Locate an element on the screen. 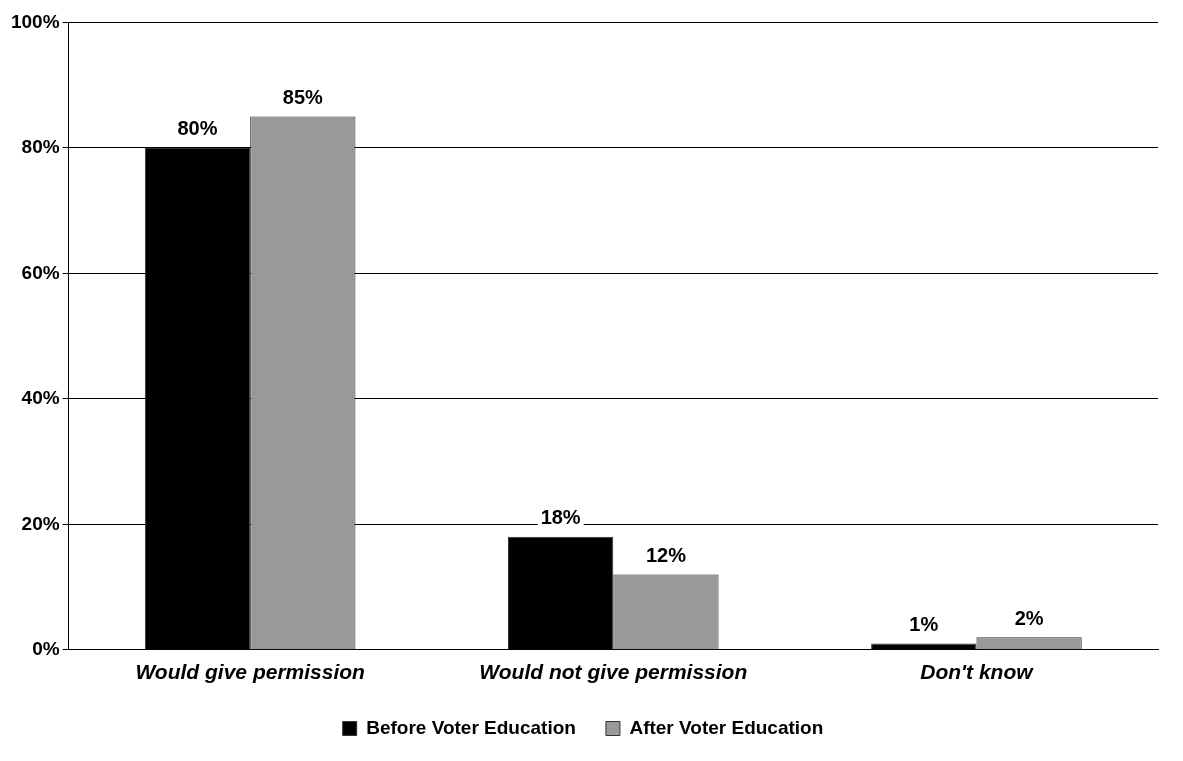 This screenshot has height=761, width=1183. x-tick-label: Would not give permission is located at coordinates (613, 672).